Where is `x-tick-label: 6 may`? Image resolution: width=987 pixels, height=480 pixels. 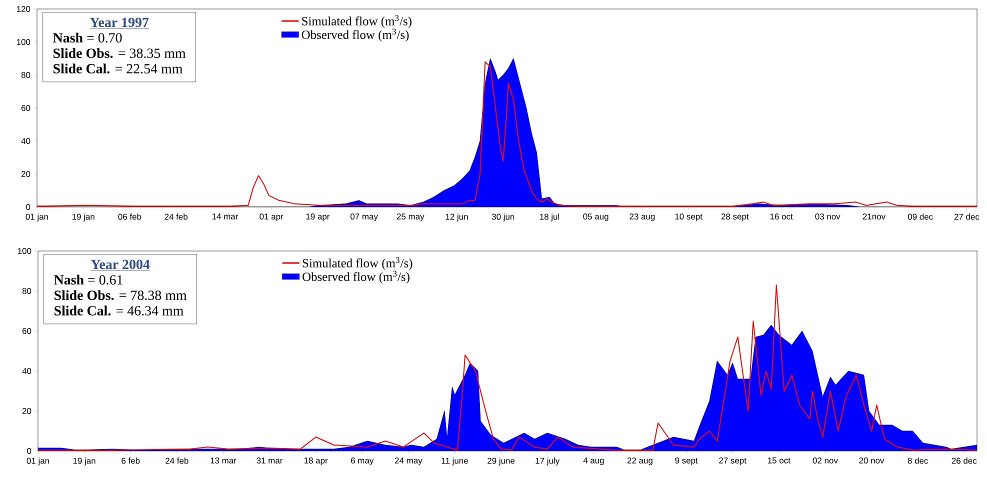 x-tick-label: 6 may is located at coordinates (362, 462).